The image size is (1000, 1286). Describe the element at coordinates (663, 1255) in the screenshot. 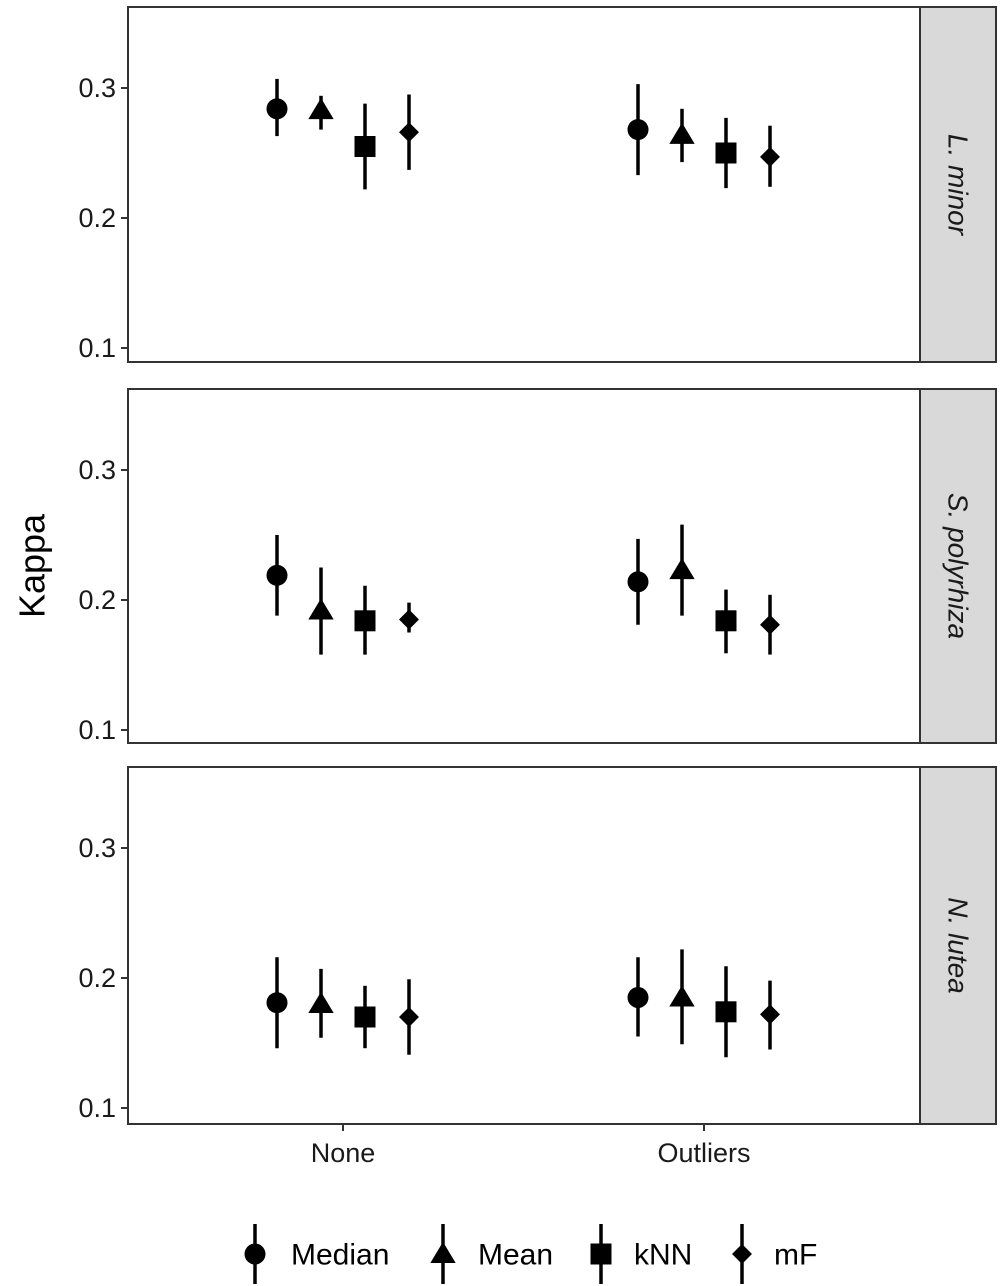

I see `legend-label: kNN` at that location.